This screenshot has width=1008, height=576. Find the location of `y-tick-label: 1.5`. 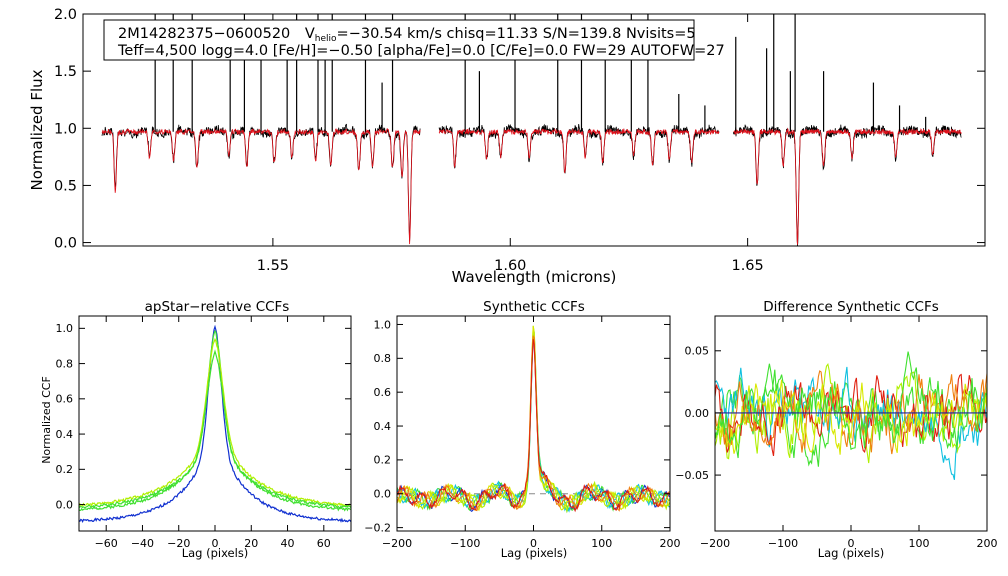

y-tick-label: 1.5 is located at coordinates (65, 72).